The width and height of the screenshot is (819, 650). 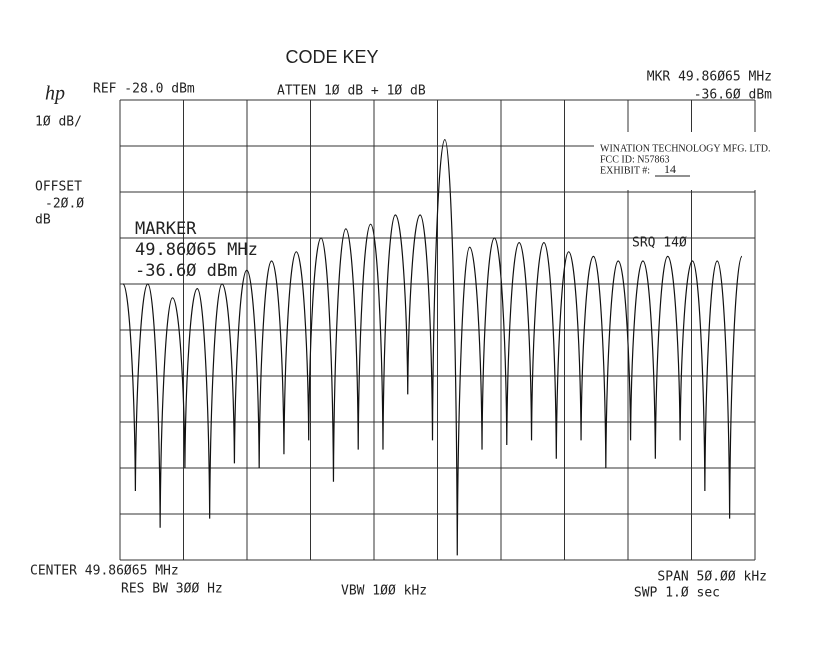 What do you see at coordinates (166, 229) in the screenshot?
I see `marker-label: MARKER` at bounding box center [166, 229].